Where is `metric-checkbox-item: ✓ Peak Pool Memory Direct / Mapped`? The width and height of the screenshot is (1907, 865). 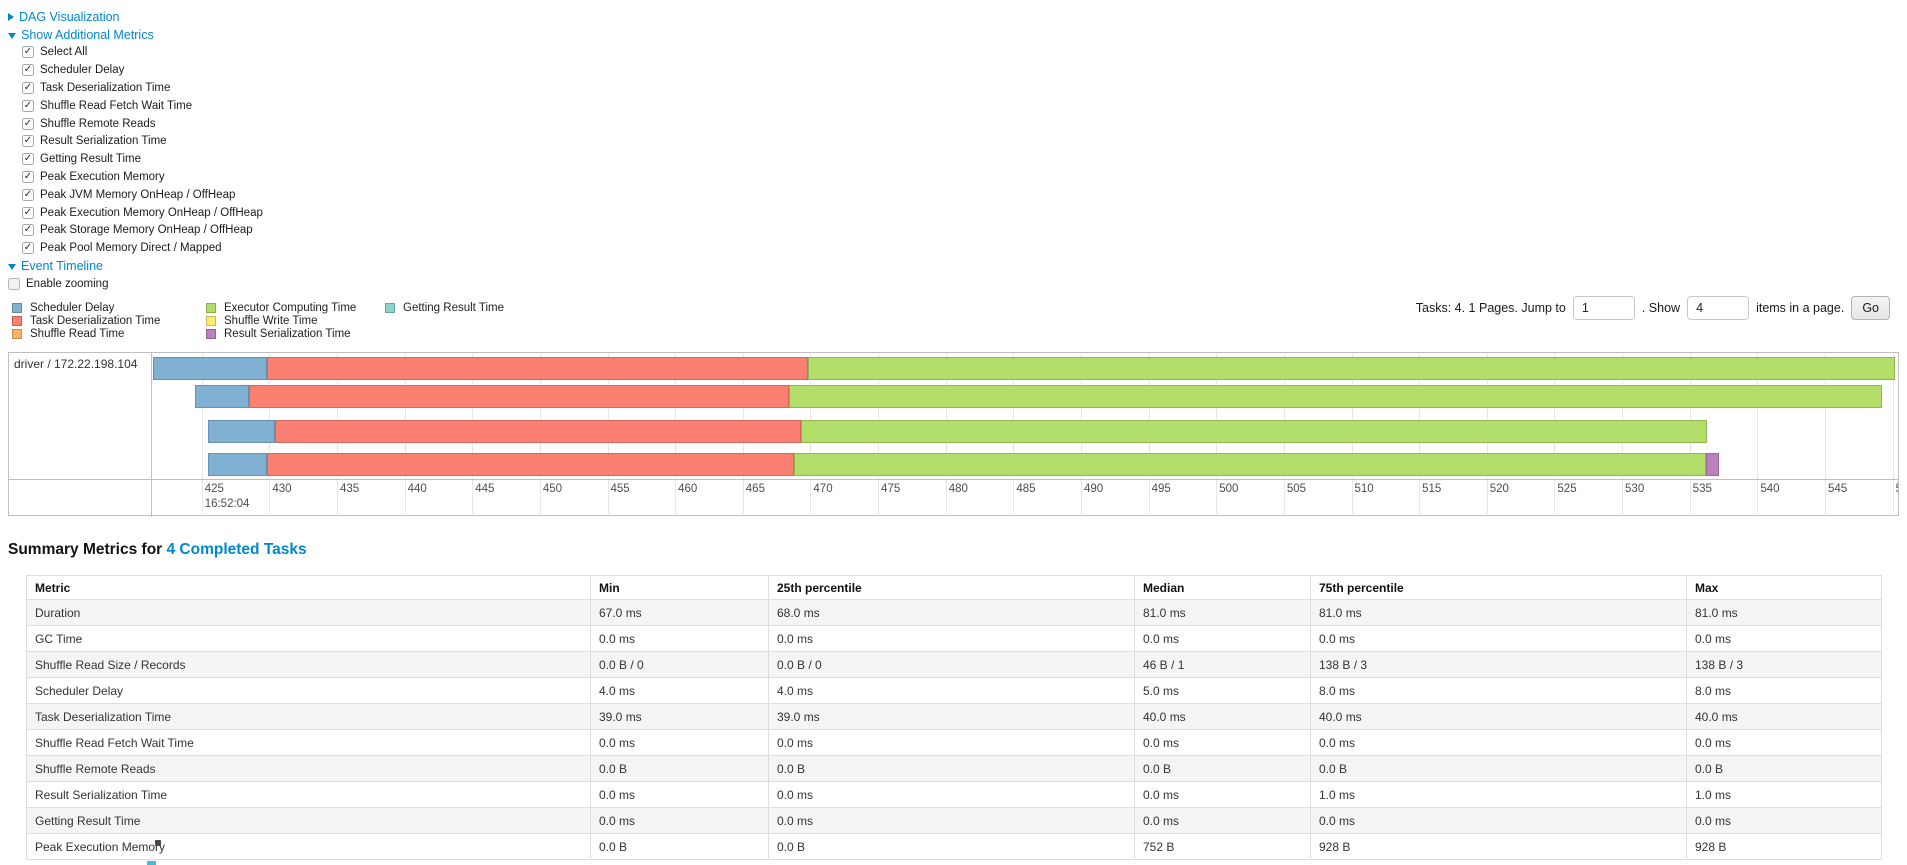
metric-checkbox-item: ✓ Peak Pool Memory Direct / Mapped is located at coordinates (142, 248).